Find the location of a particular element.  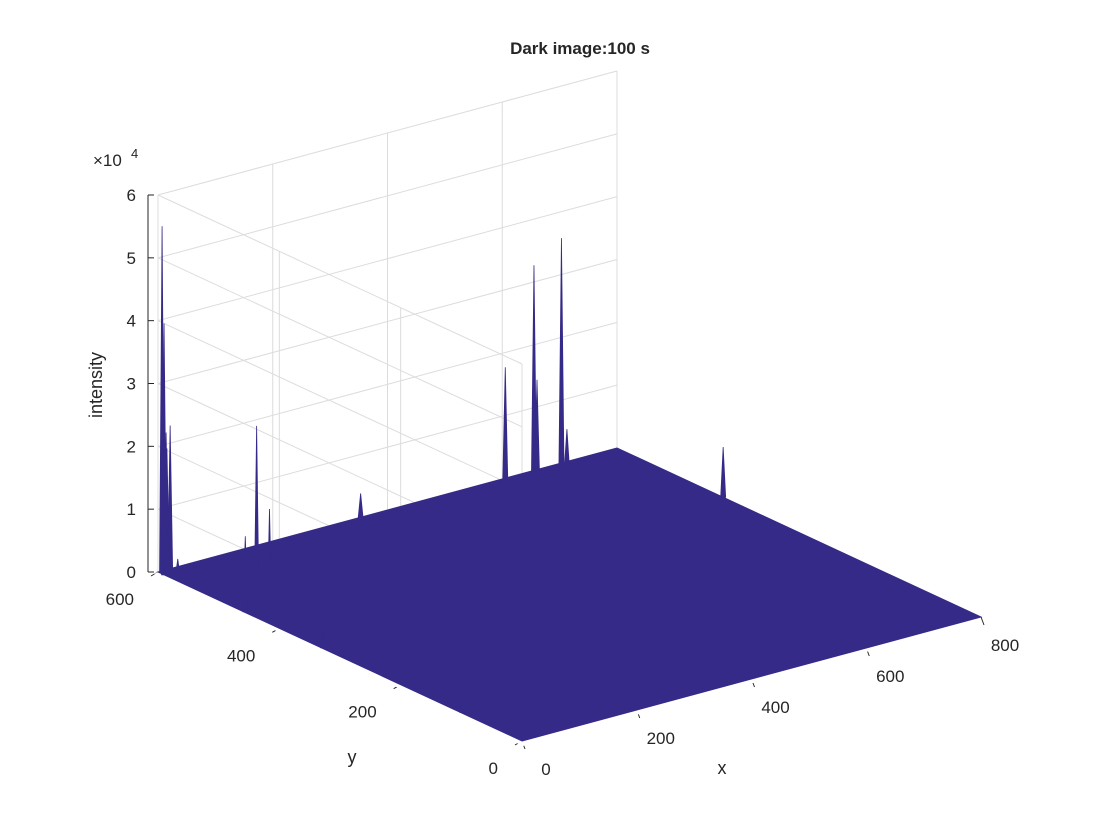

z-tick-label: 3 is located at coordinates (131, 384).